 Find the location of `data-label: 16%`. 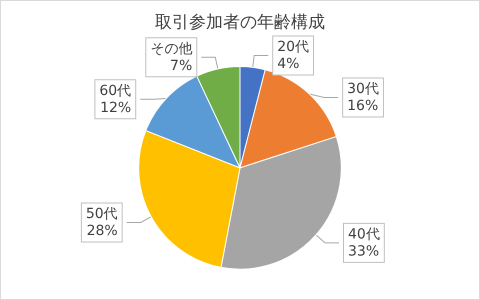

data-label: 16% is located at coordinates (362, 106).